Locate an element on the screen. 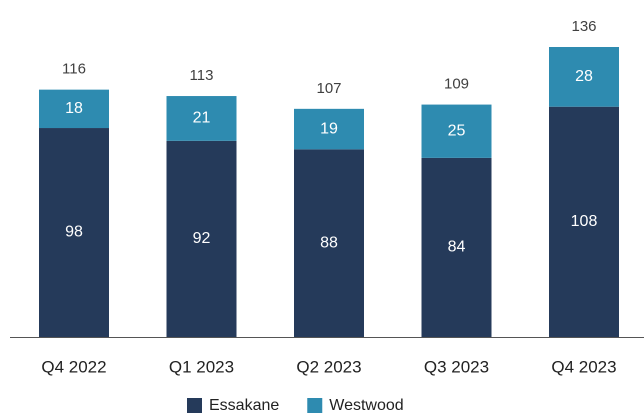 Image resolution: width=644 pixels, height=415 pixels. value-label: 25 is located at coordinates (457, 130).